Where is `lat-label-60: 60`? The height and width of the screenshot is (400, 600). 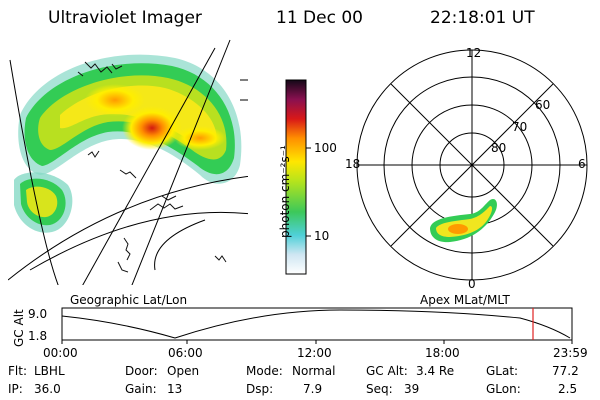
lat-label-60: 60 is located at coordinates (543, 105).